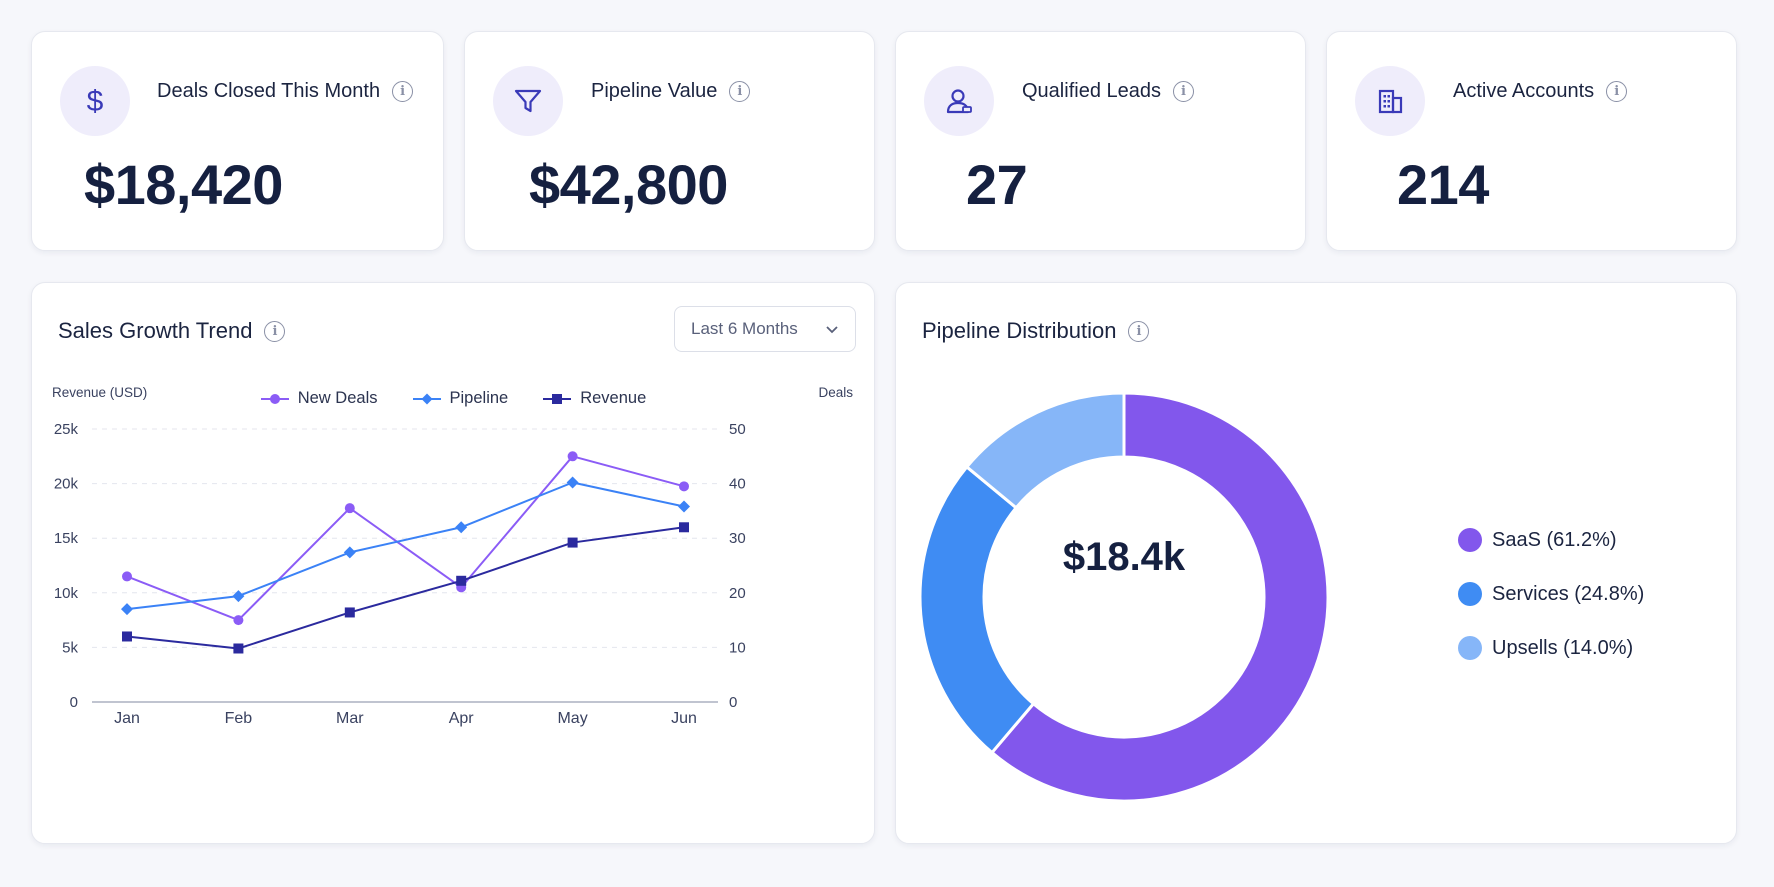 The image size is (1774, 887). I want to click on y2-tick-label: 0, so click(733, 702).